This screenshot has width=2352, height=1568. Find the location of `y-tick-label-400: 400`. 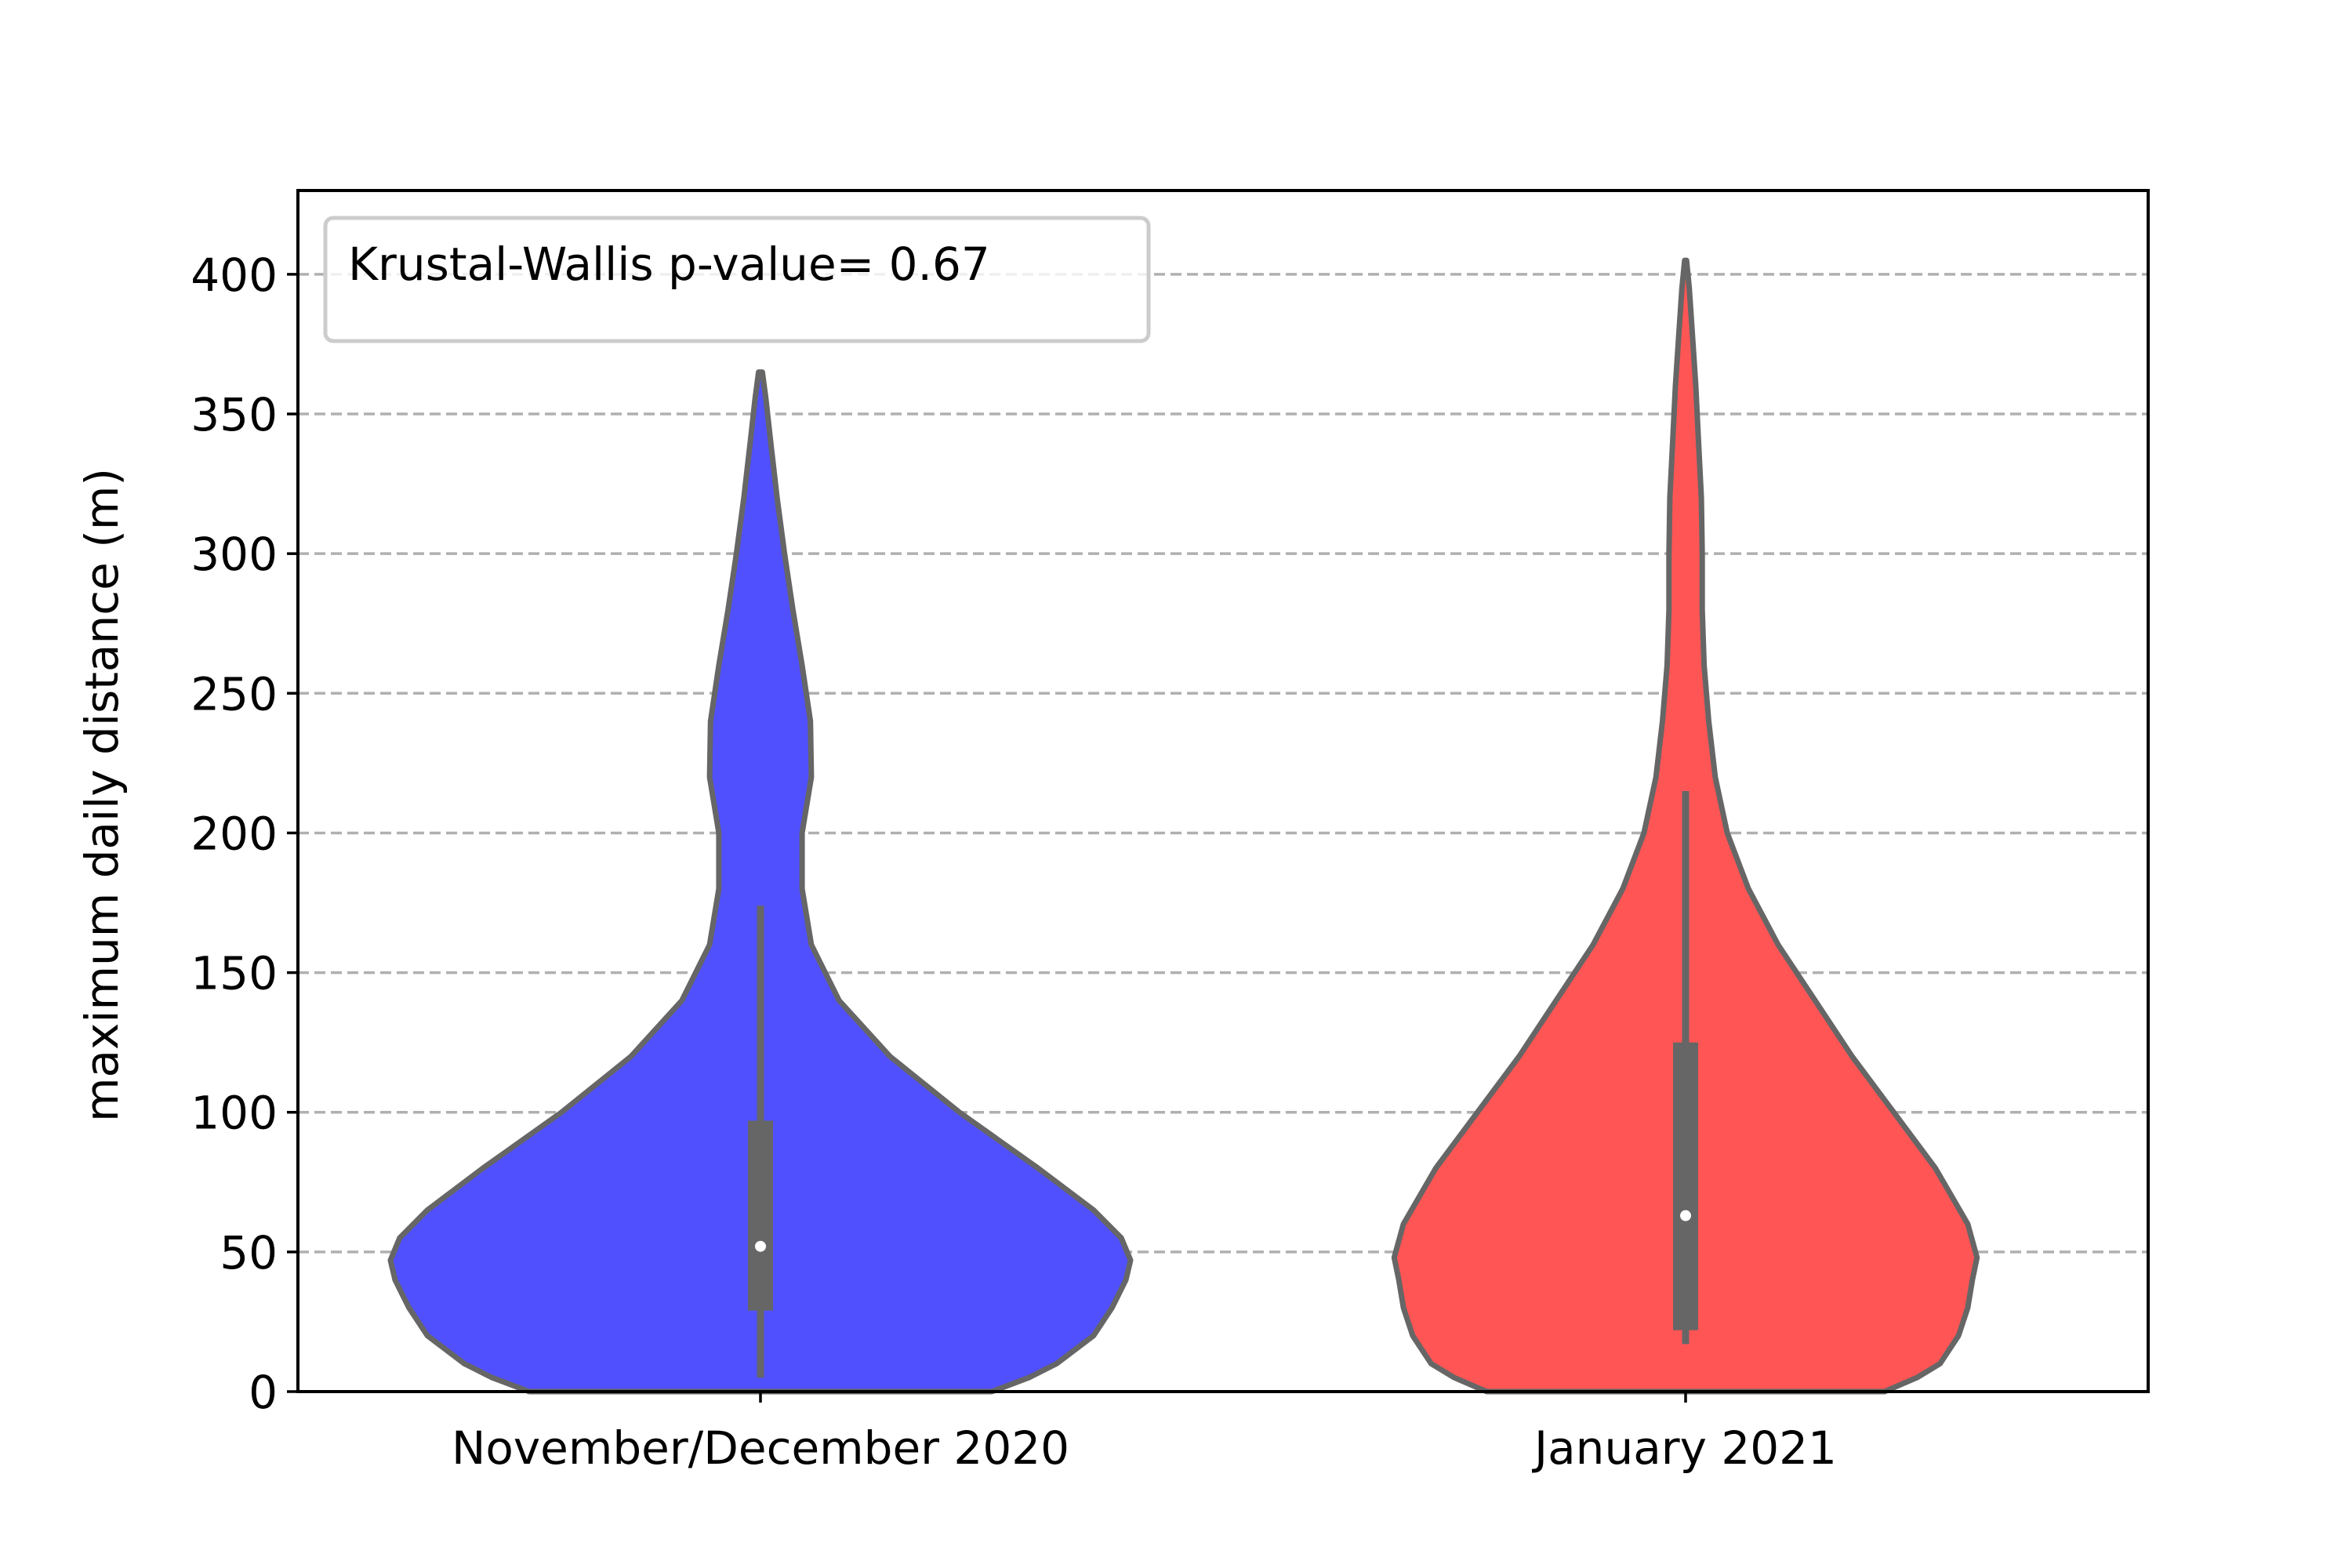

y-tick-label-400: 400 is located at coordinates (234, 275).